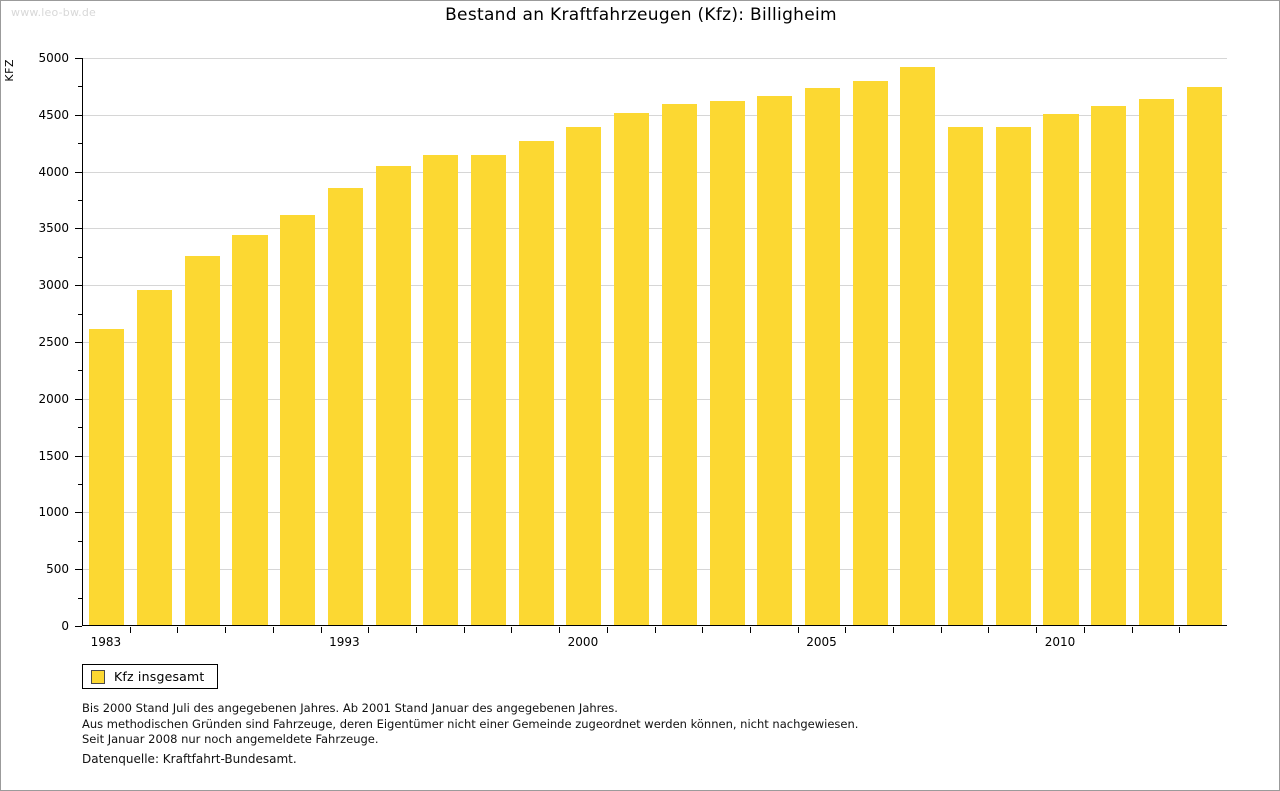 This screenshot has height=791, width=1280. I want to click on chart-legend: Kfz insgesamt, so click(150, 676).